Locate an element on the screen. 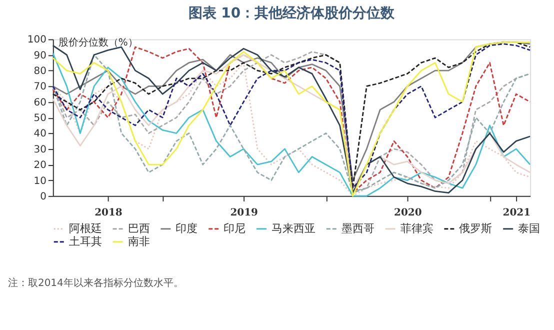  y-tick-label: 70 is located at coordinates (40, 87).